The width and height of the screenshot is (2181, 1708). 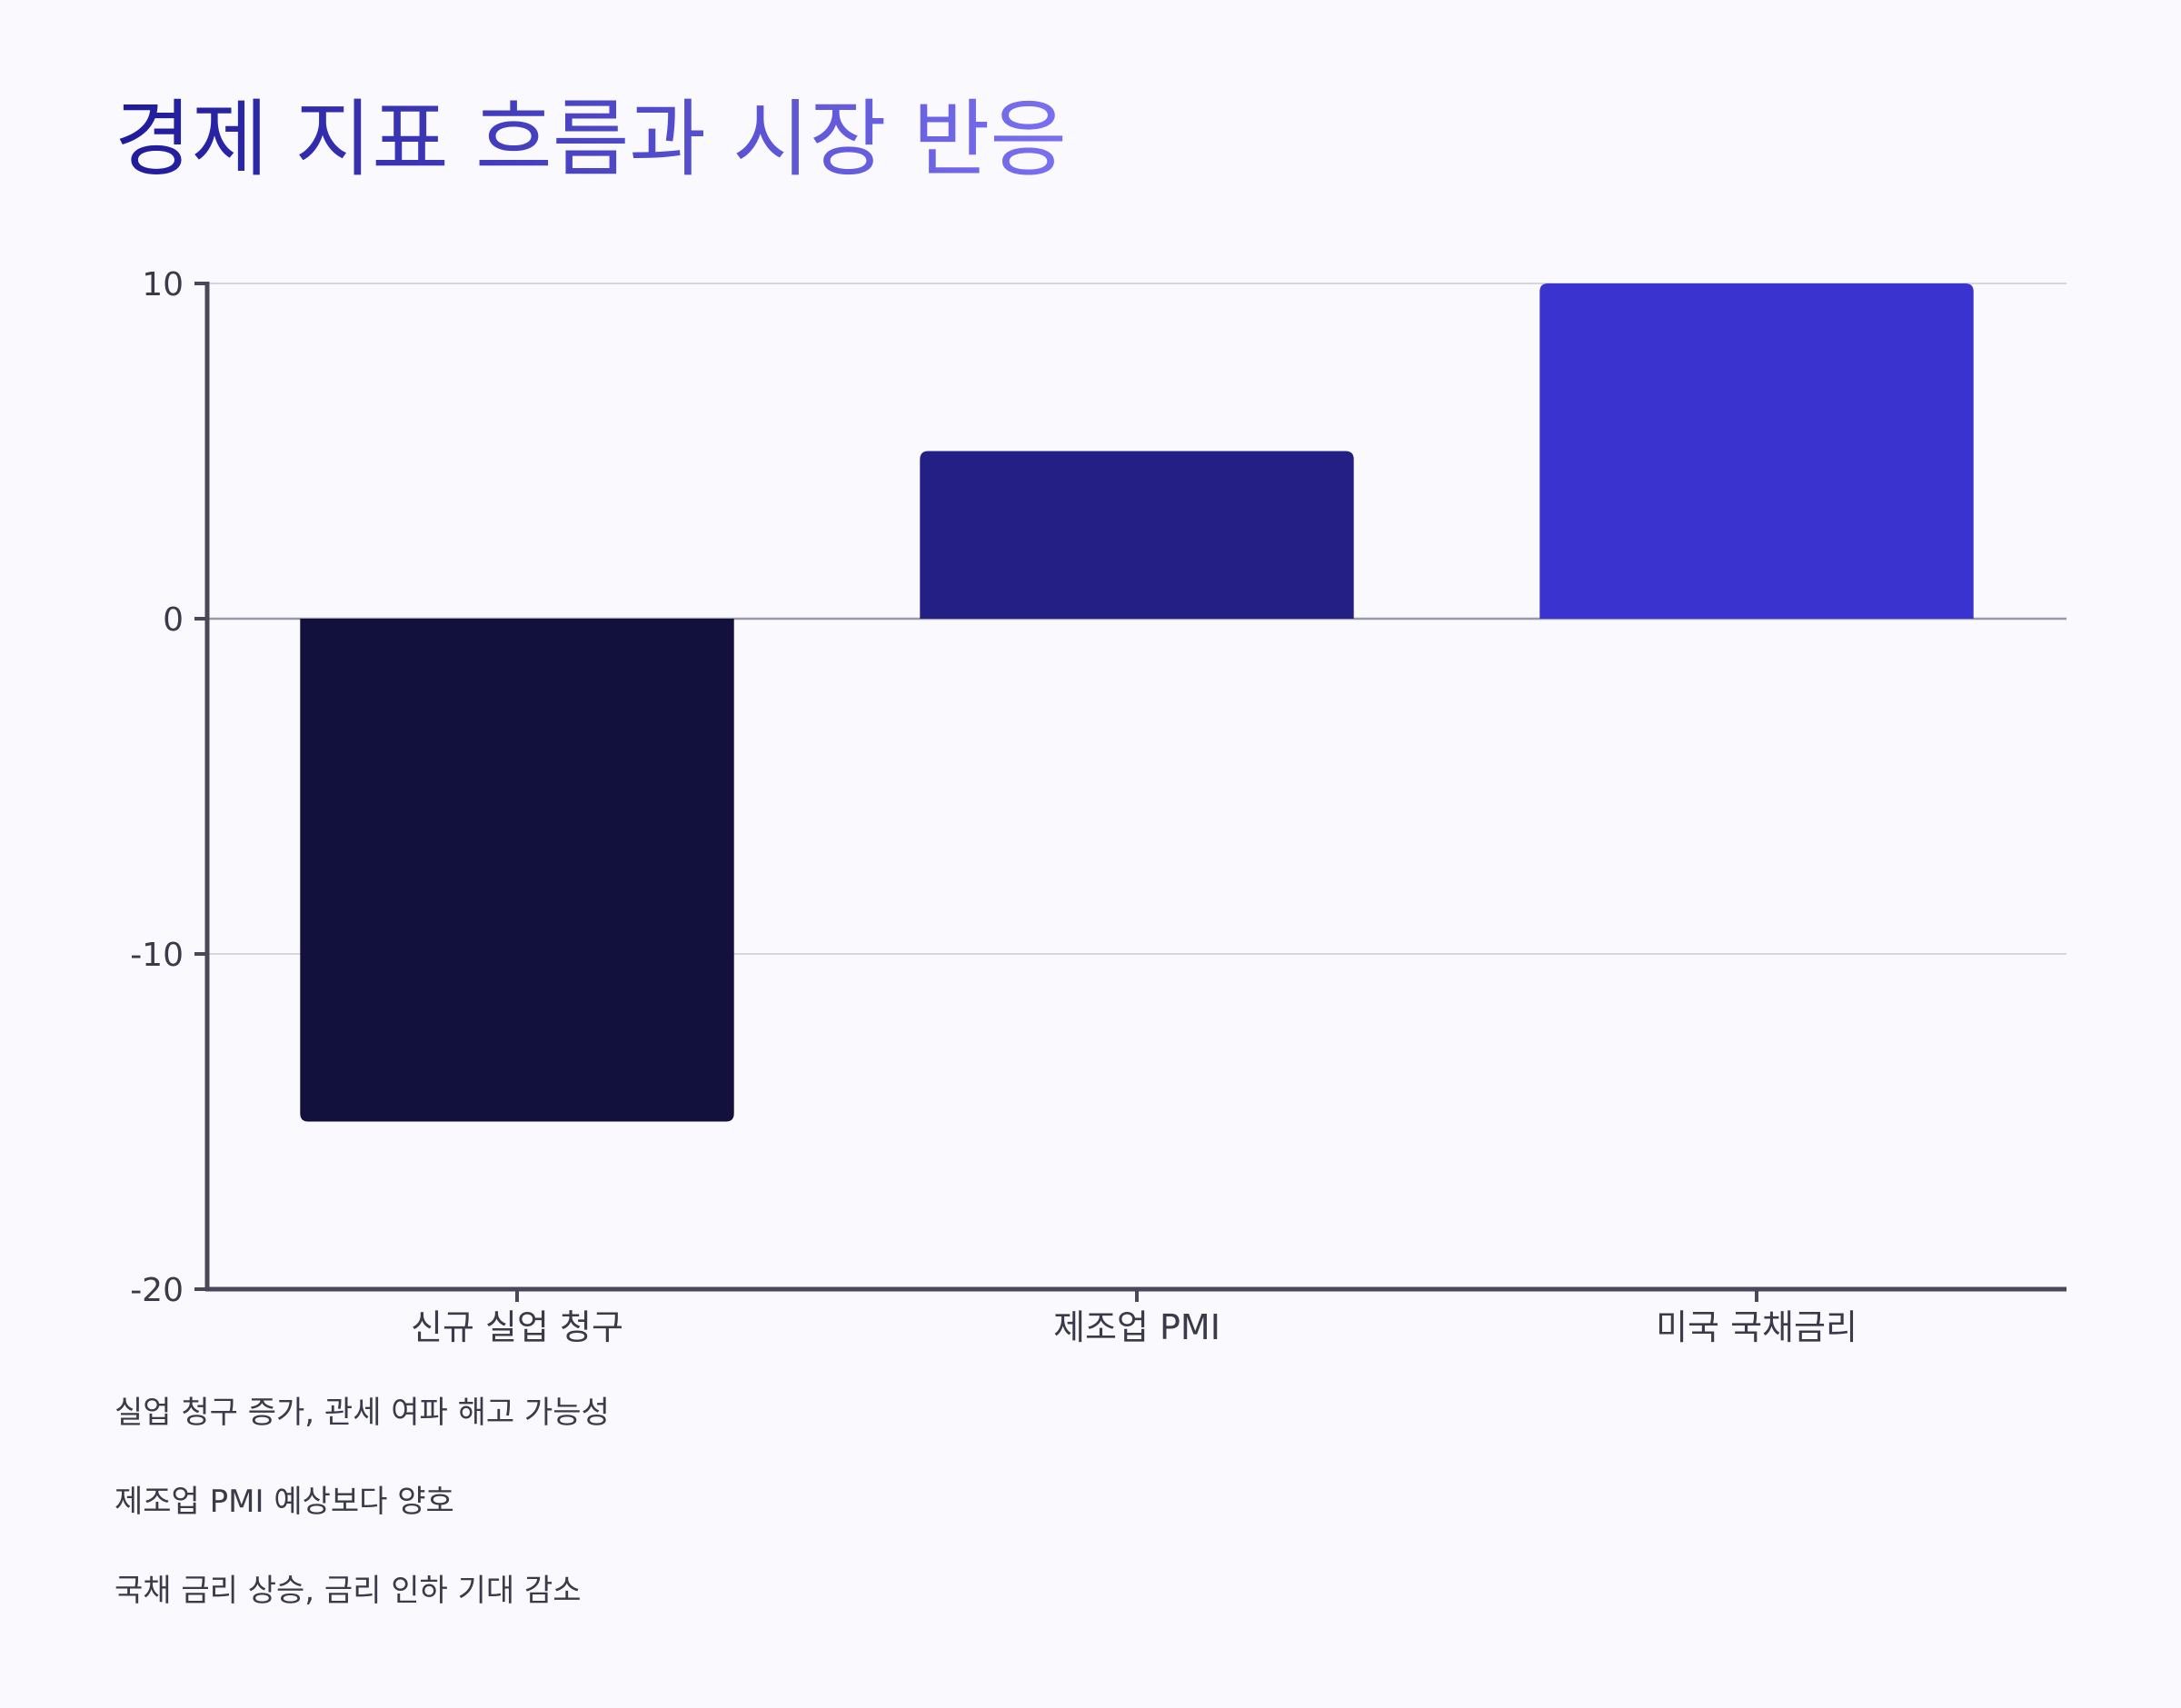 I want to click on y-tick-label: -10, so click(x=157, y=955).